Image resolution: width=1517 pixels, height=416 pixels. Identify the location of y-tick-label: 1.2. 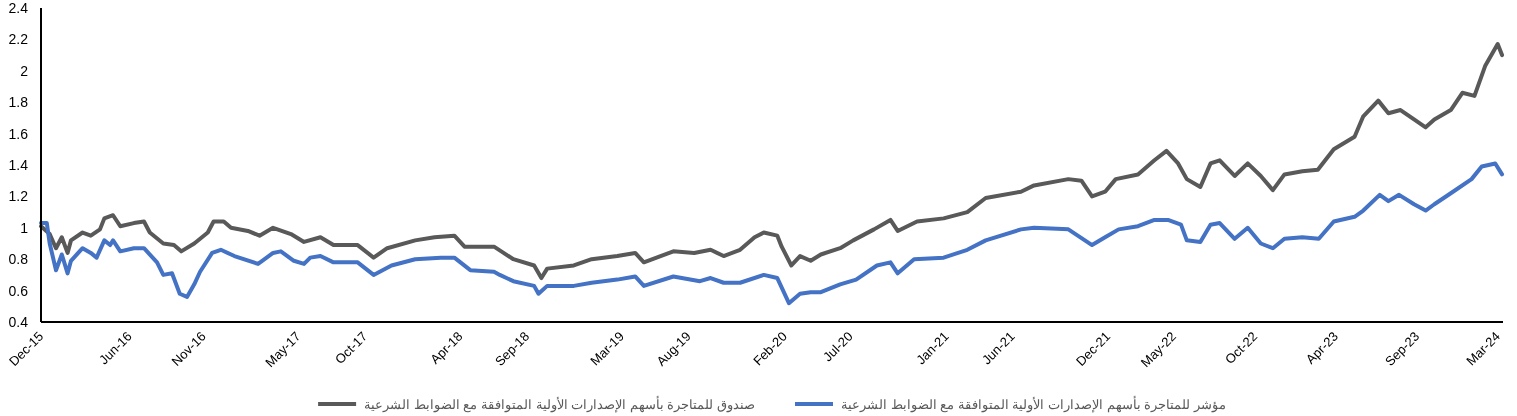
(18, 196).